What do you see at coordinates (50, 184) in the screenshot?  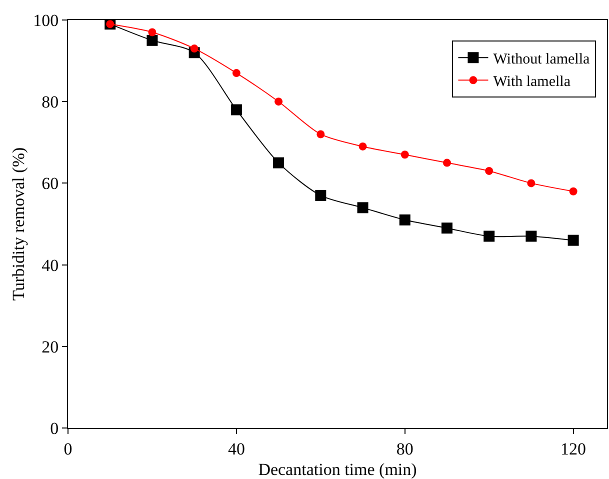 I see `y-tick-label: 60` at bounding box center [50, 184].